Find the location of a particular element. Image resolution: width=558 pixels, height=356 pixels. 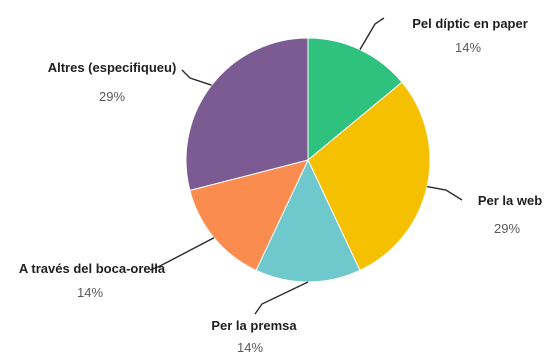

slice-label: Per la web is located at coordinates (510, 200).